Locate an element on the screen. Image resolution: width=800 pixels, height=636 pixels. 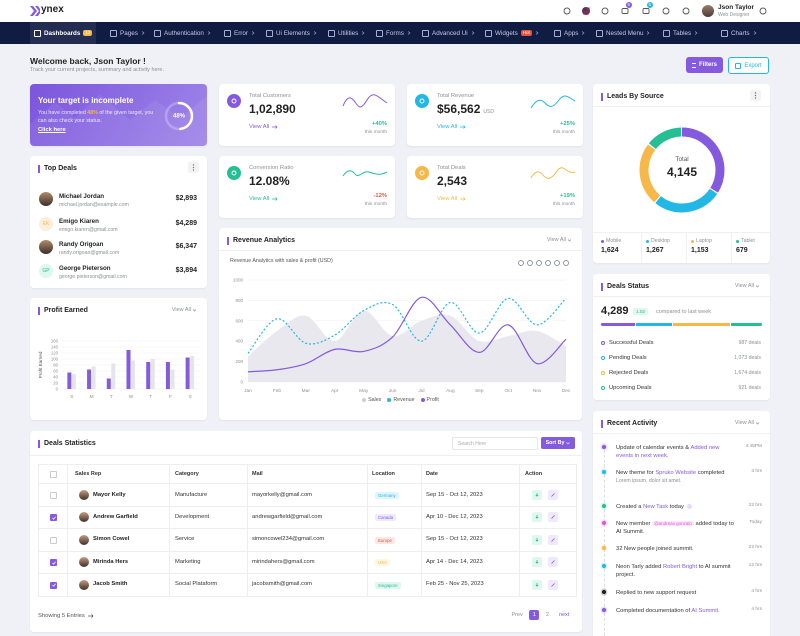
legend-item: Sales is located at coordinates (371, 400).